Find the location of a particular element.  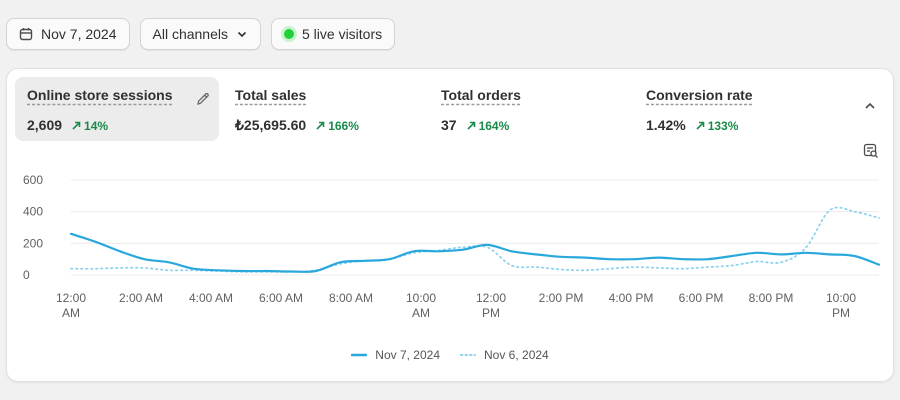

x-tick-label: 8:00 AM is located at coordinates (351, 298).